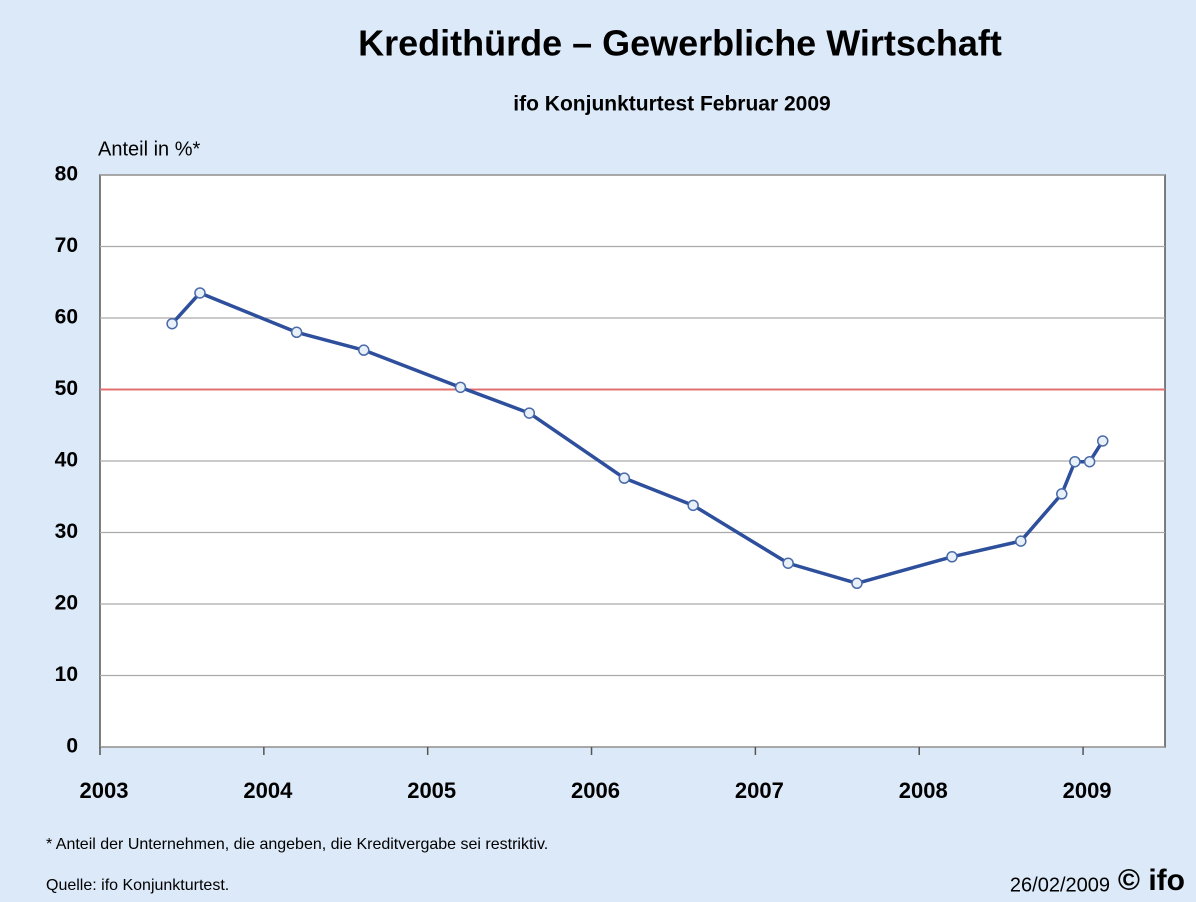 This screenshot has height=902, width=1196. What do you see at coordinates (66, 460) in the screenshot?
I see `y-tick-label: 40` at bounding box center [66, 460].